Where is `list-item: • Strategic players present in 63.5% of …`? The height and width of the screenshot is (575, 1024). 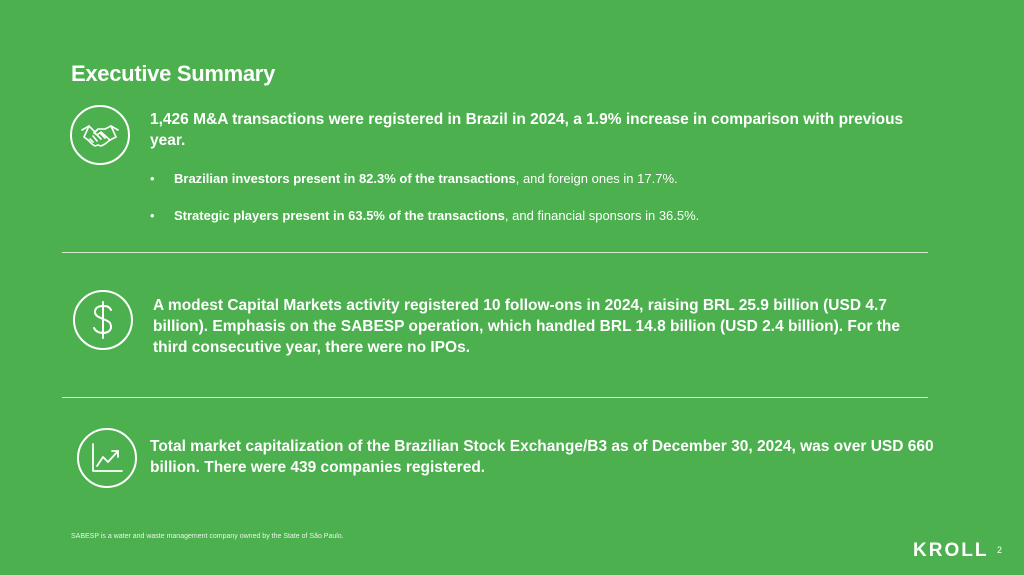 list-item: • Strategic players present in 63.5% of … is located at coordinates (425, 215).